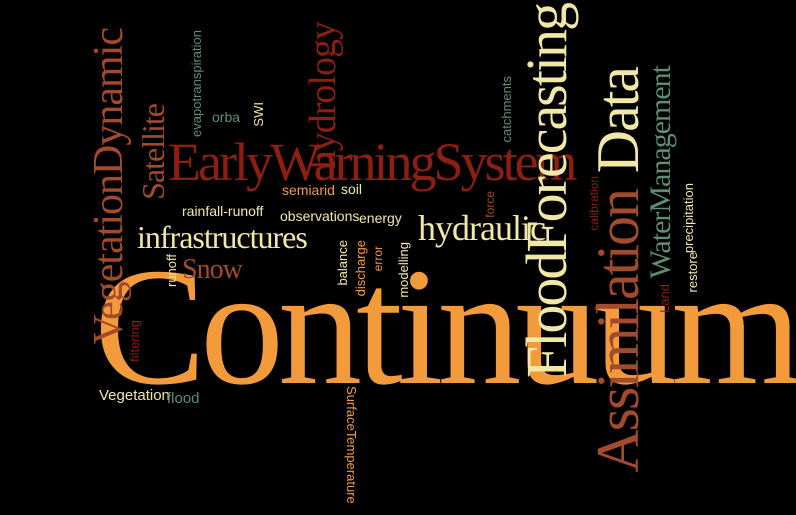 The height and width of the screenshot is (515, 796). What do you see at coordinates (109, 186) in the screenshot?
I see `word-vegetation-dynamic: VegetationDynamic` at bounding box center [109, 186].